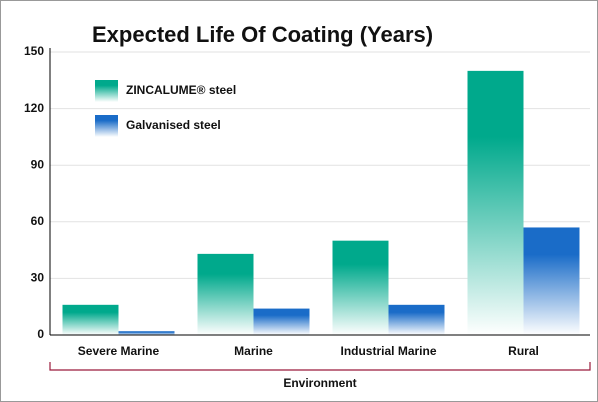 The height and width of the screenshot is (402, 598). What do you see at coordinates (34, 51) in the screenshot?
I see `y-tick-label: 150` at bounding box center [34, 51].